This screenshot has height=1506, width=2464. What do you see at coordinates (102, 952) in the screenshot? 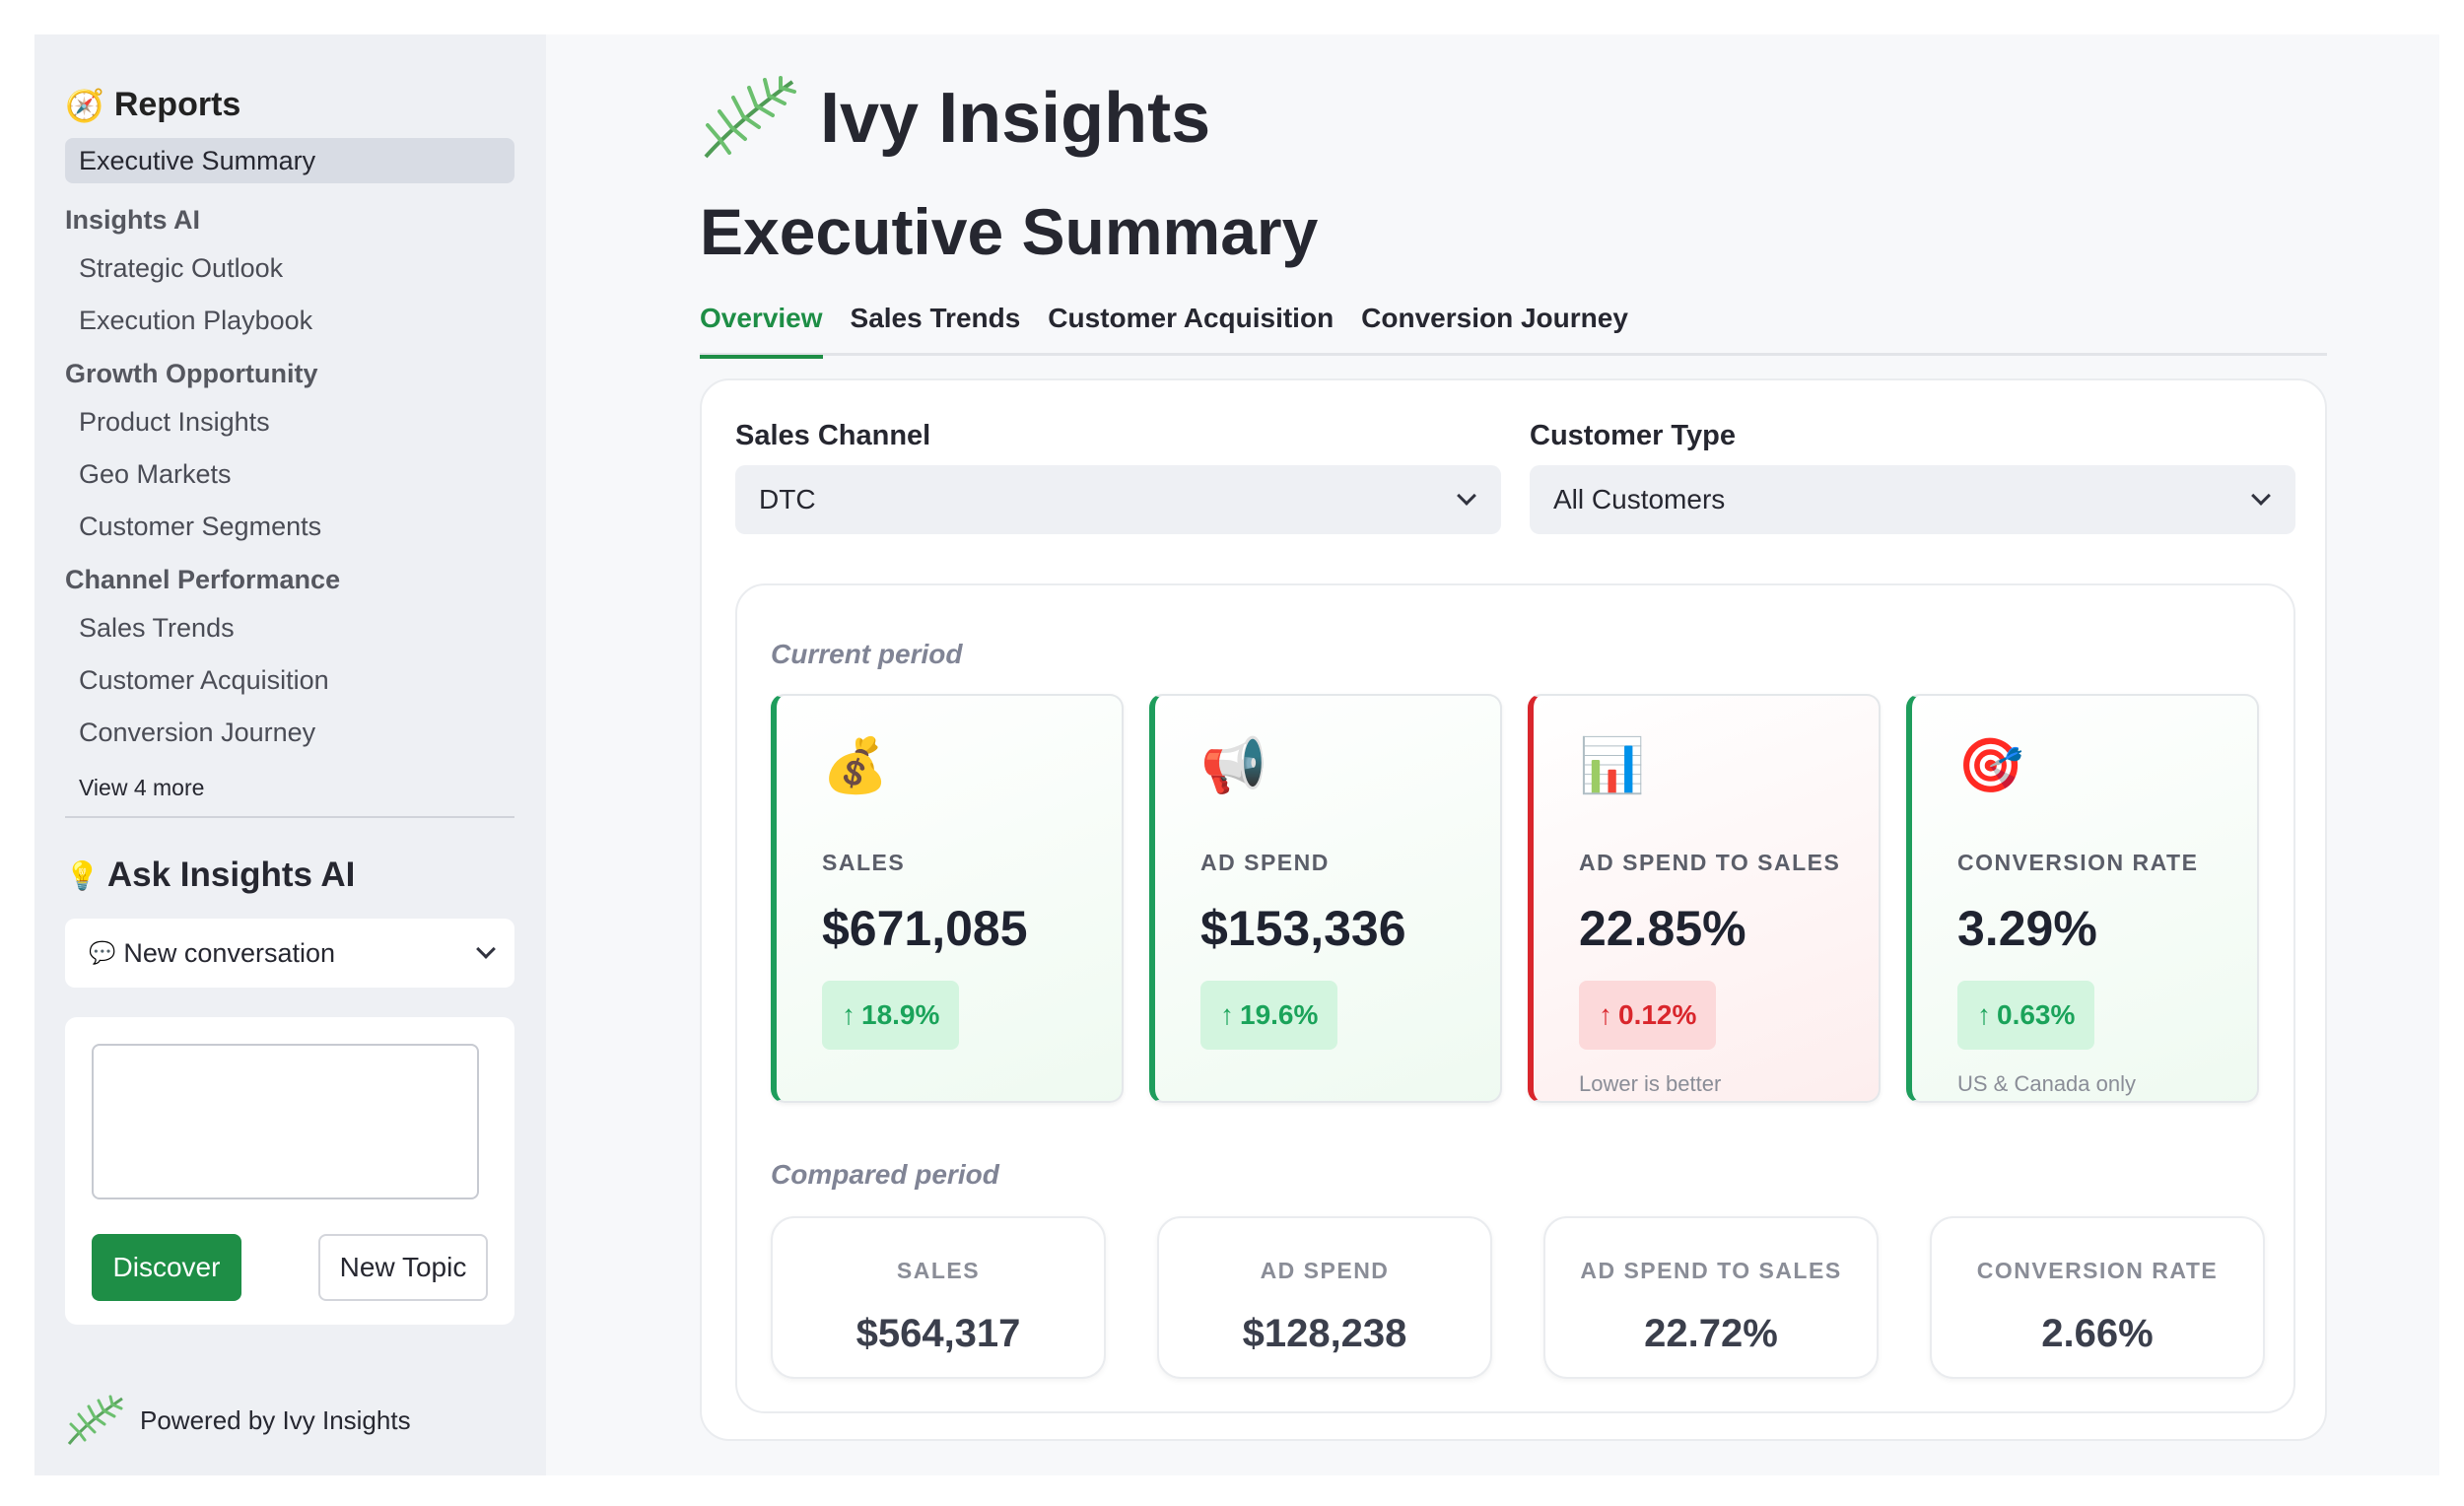
I see `speech-bubble-icon: 💬` at bounding box center [102, 952].